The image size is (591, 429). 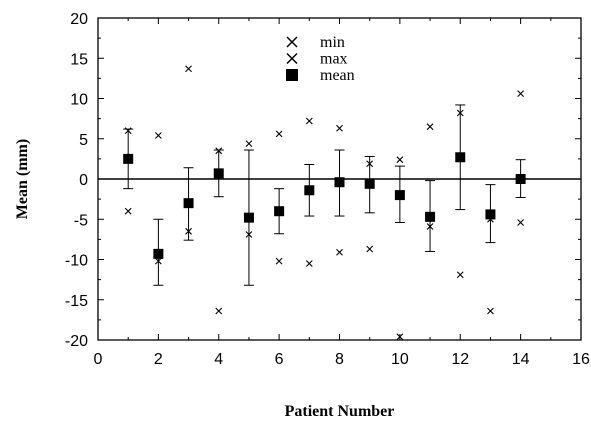 What do you see at coordinates (339, 359) in the screenshot?
I see `x-tick-label: 8` at bounding box center [339, 359].